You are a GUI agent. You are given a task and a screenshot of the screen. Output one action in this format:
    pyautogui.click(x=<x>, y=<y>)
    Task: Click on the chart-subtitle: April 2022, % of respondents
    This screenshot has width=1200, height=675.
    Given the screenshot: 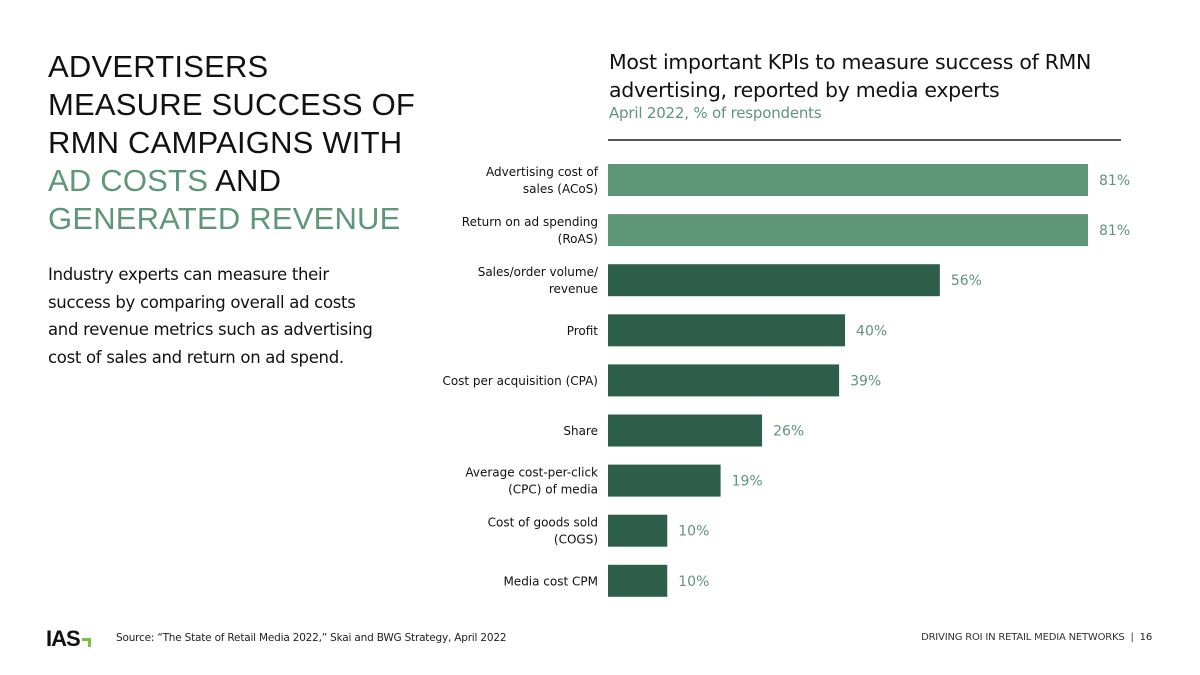 What is the action you would take?
    pyautogui.click(x=715, y=113)
    